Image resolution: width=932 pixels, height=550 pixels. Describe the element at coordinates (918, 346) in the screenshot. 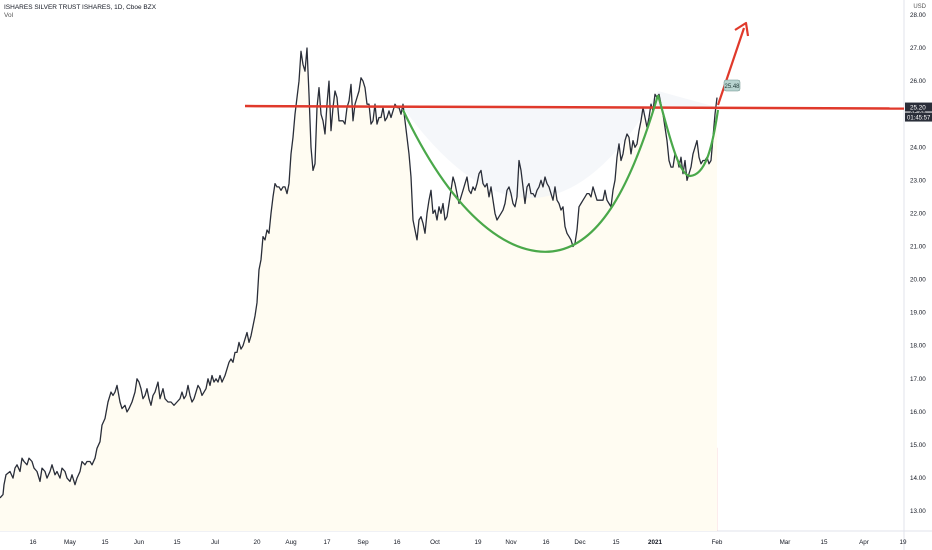

I see `y-tick-label: 18.00` at that location.